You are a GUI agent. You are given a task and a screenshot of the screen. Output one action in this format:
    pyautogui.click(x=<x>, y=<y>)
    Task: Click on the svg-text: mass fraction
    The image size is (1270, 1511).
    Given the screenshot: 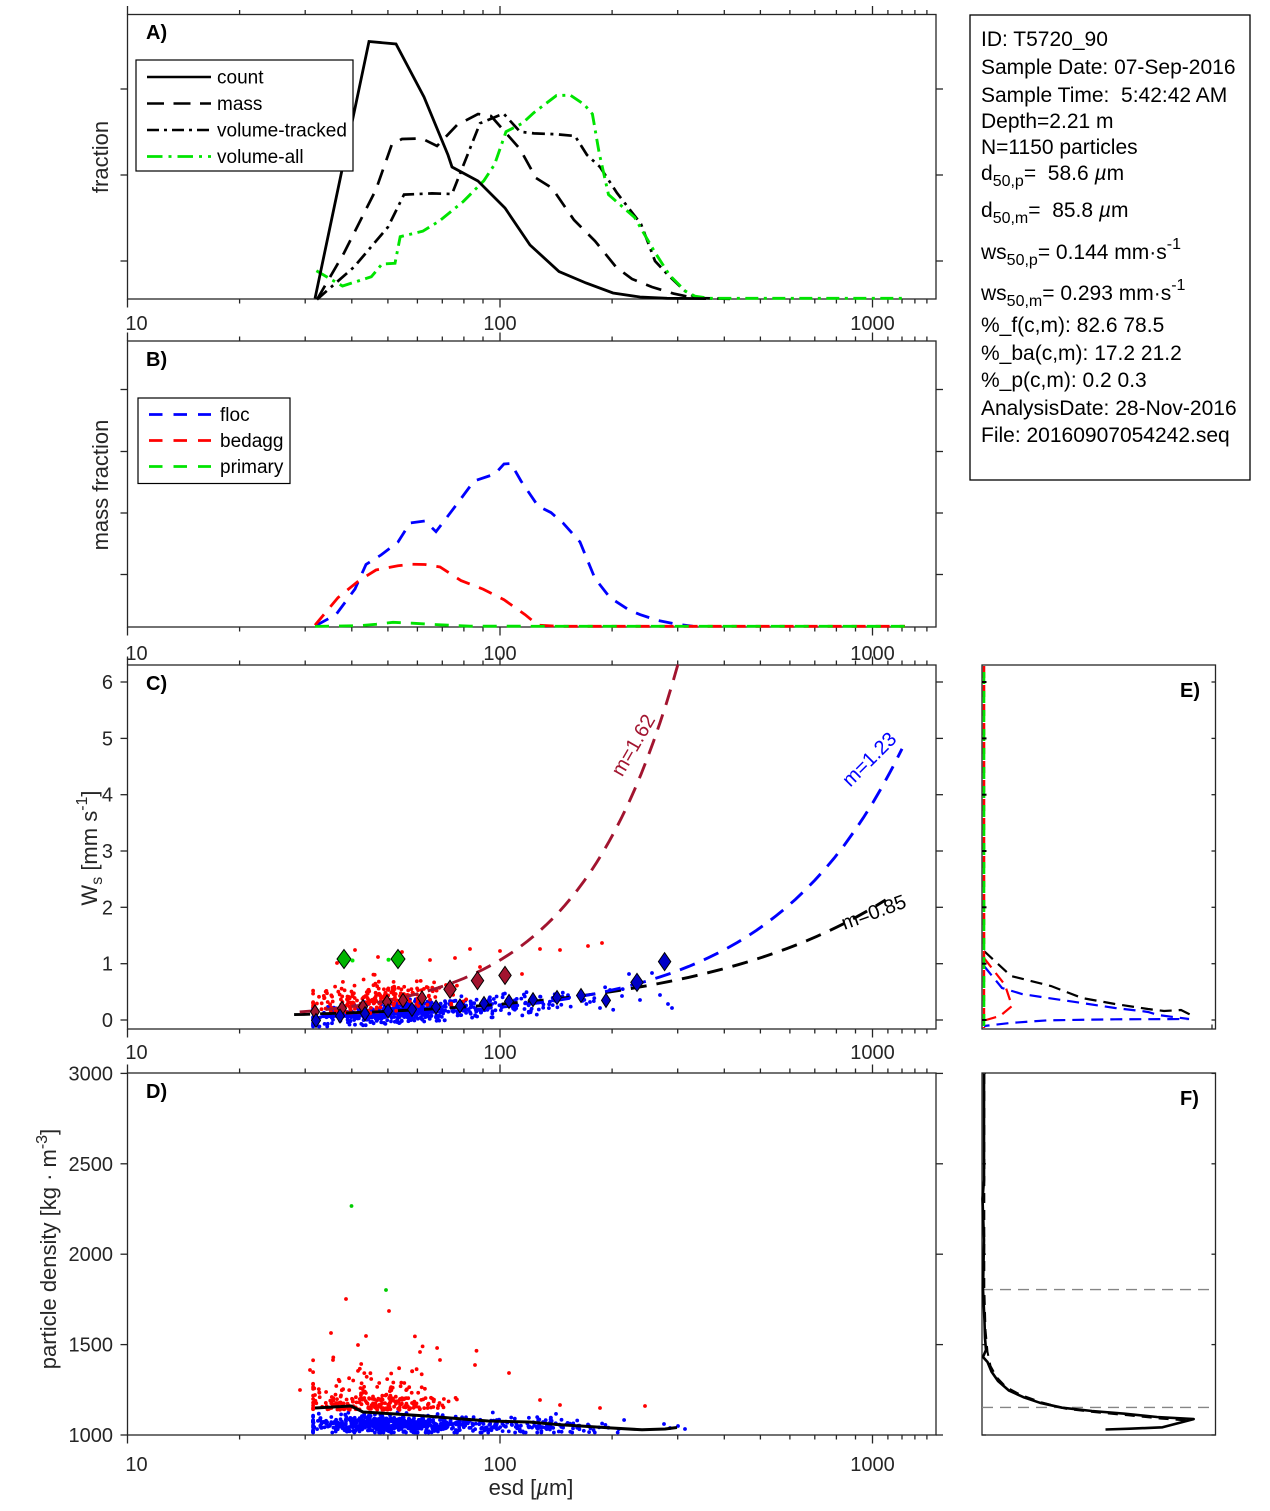 What is the action you would take?
    pyautogui.click(x=100, y=485)
    